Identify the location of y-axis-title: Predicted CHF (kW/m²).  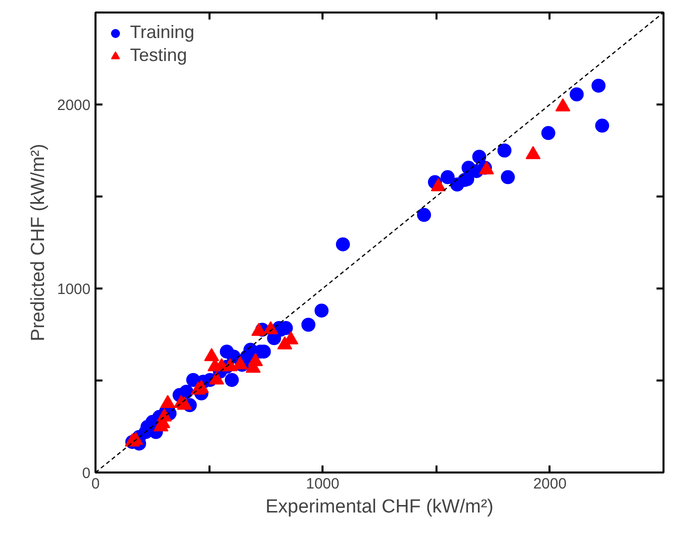
(39, 243).